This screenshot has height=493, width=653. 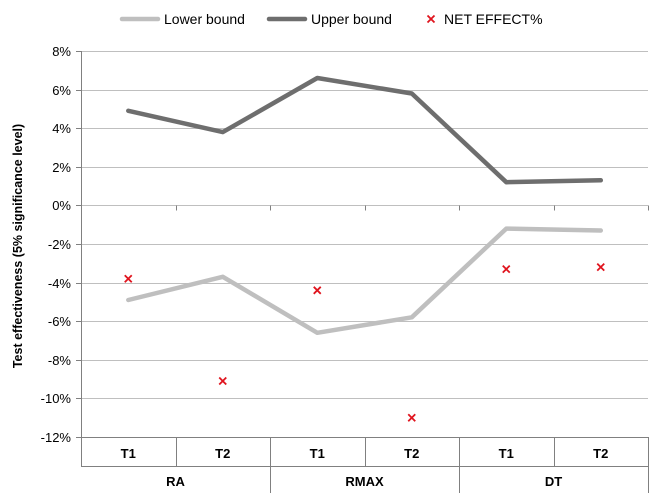 What do you see at coordinates (56, 437) in the screenshot?
I see `y-tick-label: -12%` at bounding box center [56, 437].